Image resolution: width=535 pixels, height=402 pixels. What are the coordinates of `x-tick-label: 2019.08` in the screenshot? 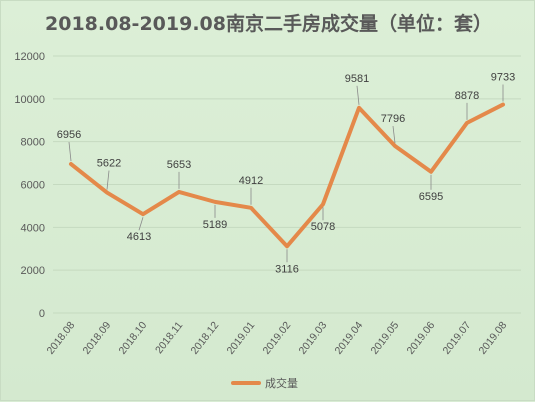 It's located at (493, 337).